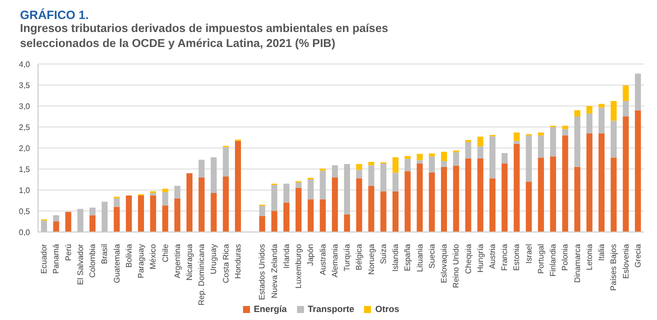  What do you see at coordinates (505, 257) in the screenshot?
I see `x-tick-label: Francia` at bounding box center [505, 257].